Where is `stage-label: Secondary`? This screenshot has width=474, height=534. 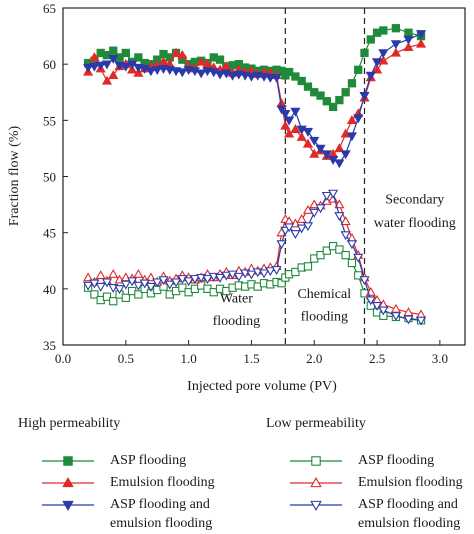
stage-label: Secondary is located at coordinates (414, 199).